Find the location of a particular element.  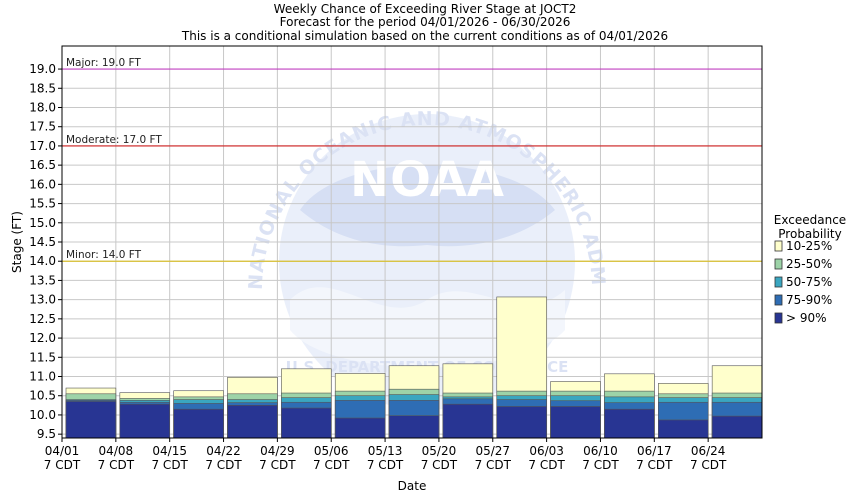

y-tick-label: 13.5 is located at coordinates (42, 280).